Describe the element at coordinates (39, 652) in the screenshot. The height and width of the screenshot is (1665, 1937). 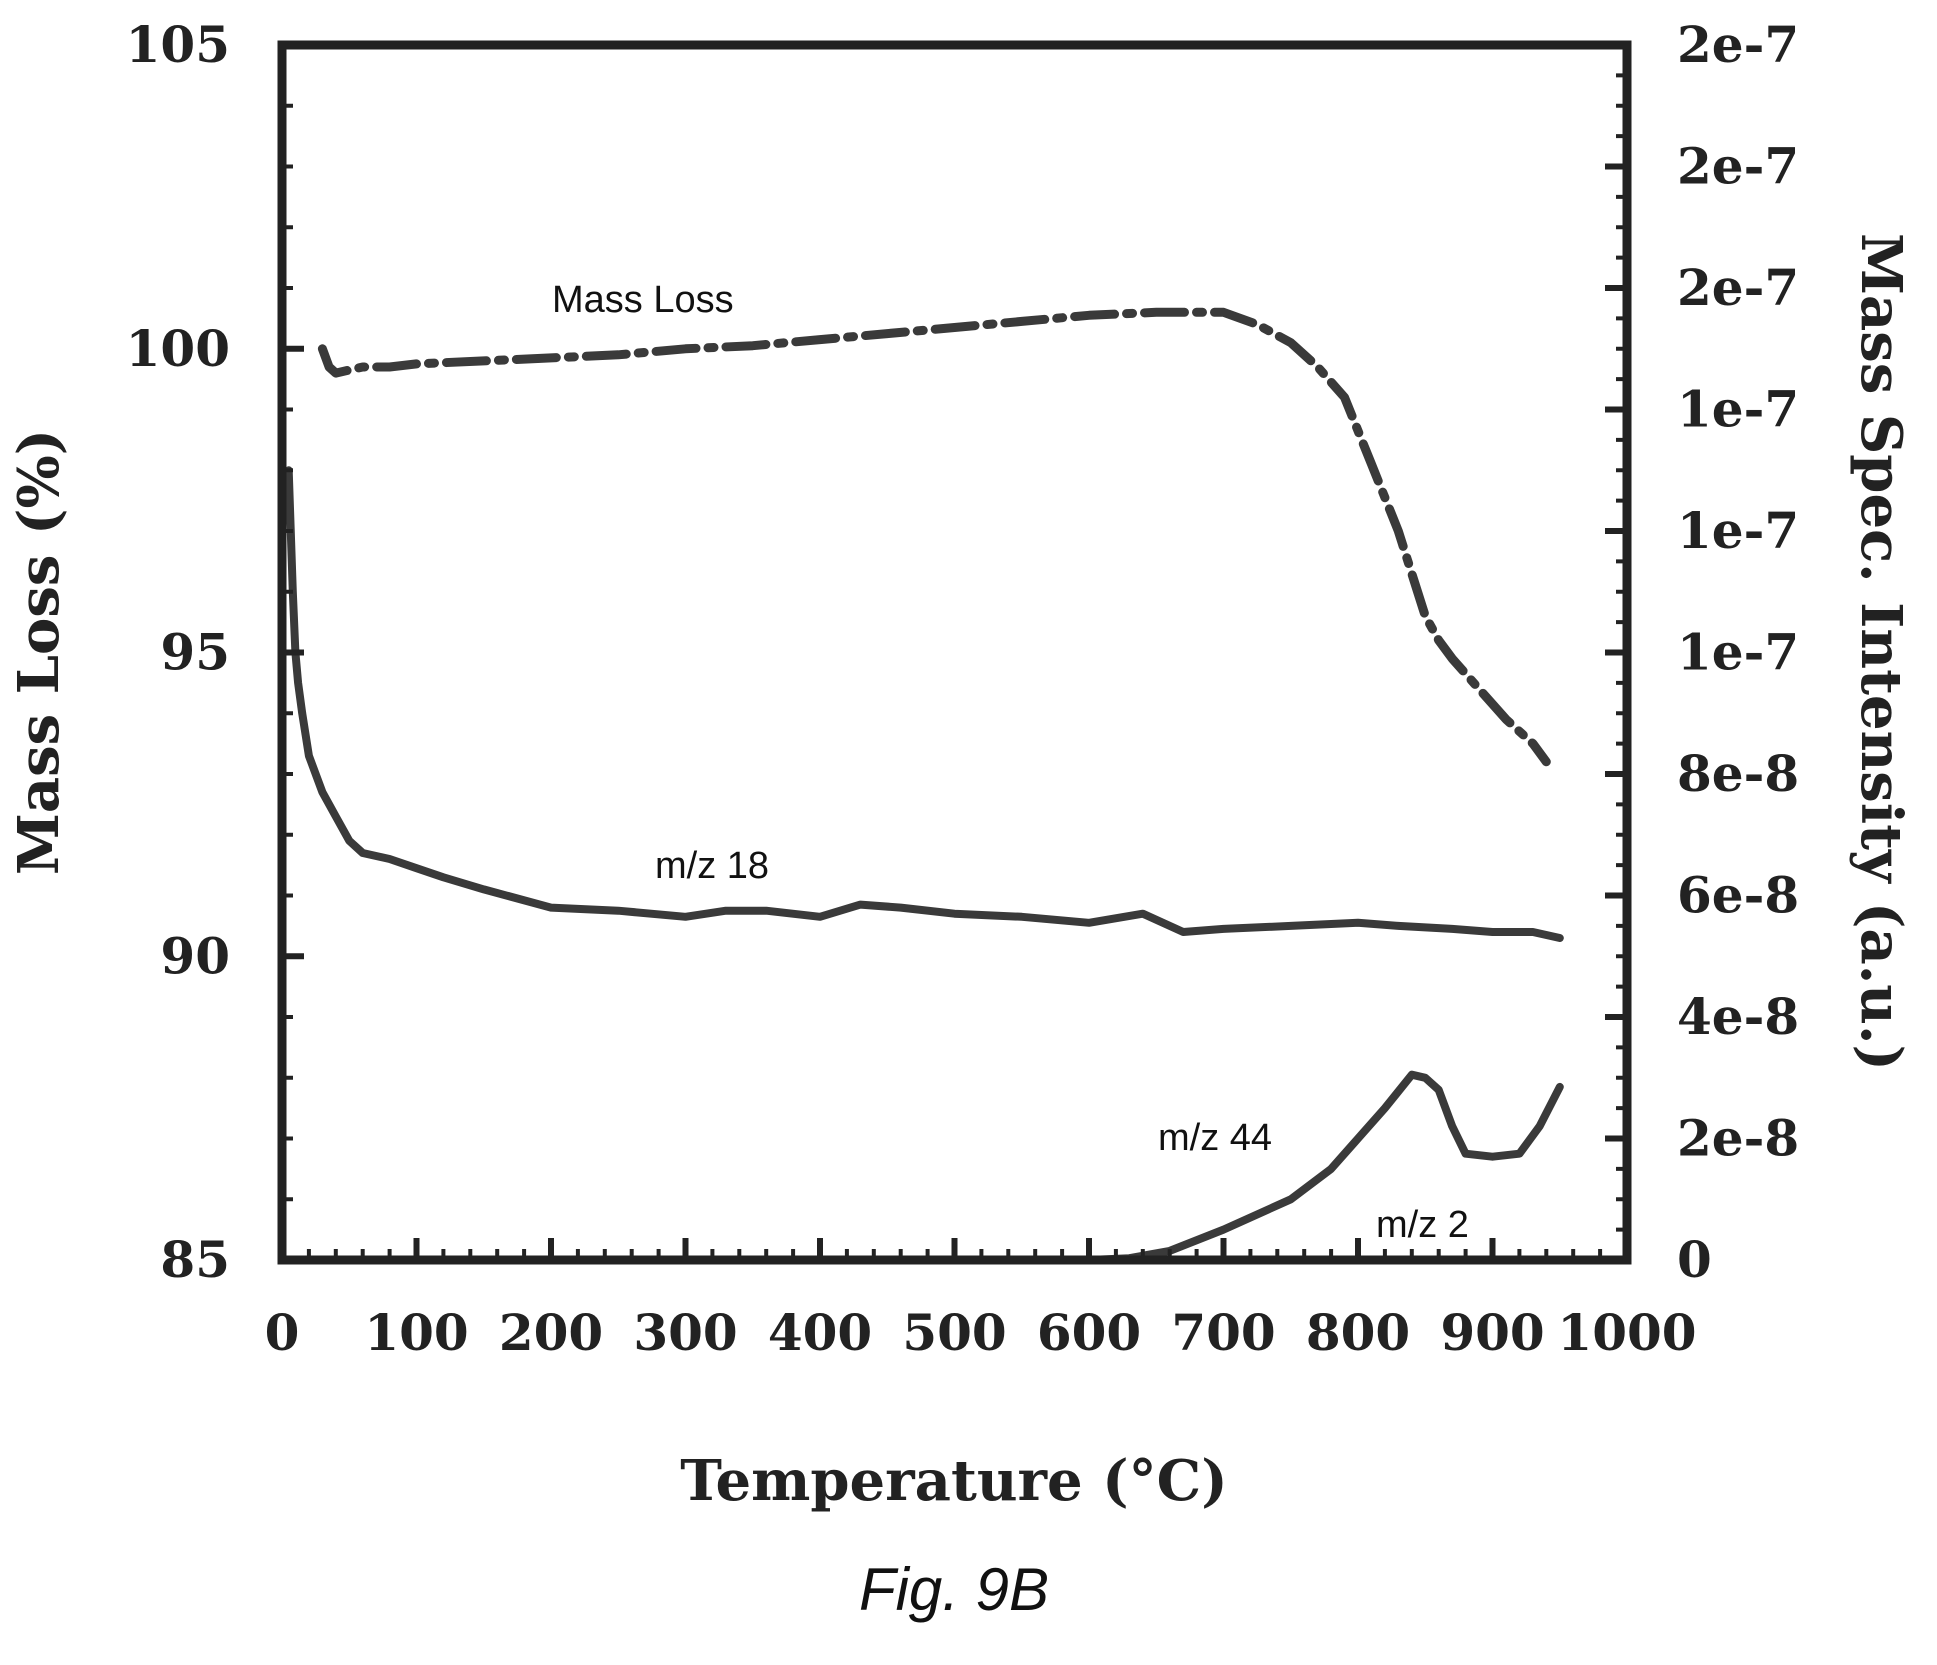
I see `y-left-axis-title: Mass Loss (%)` at that location.